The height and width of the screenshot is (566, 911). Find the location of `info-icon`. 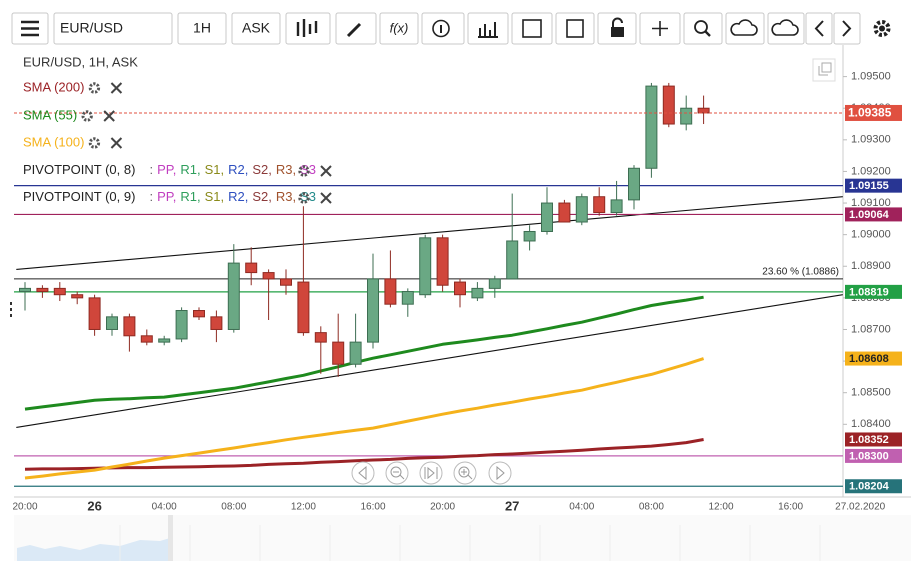

info-icon is located at coordinates (441, 28).